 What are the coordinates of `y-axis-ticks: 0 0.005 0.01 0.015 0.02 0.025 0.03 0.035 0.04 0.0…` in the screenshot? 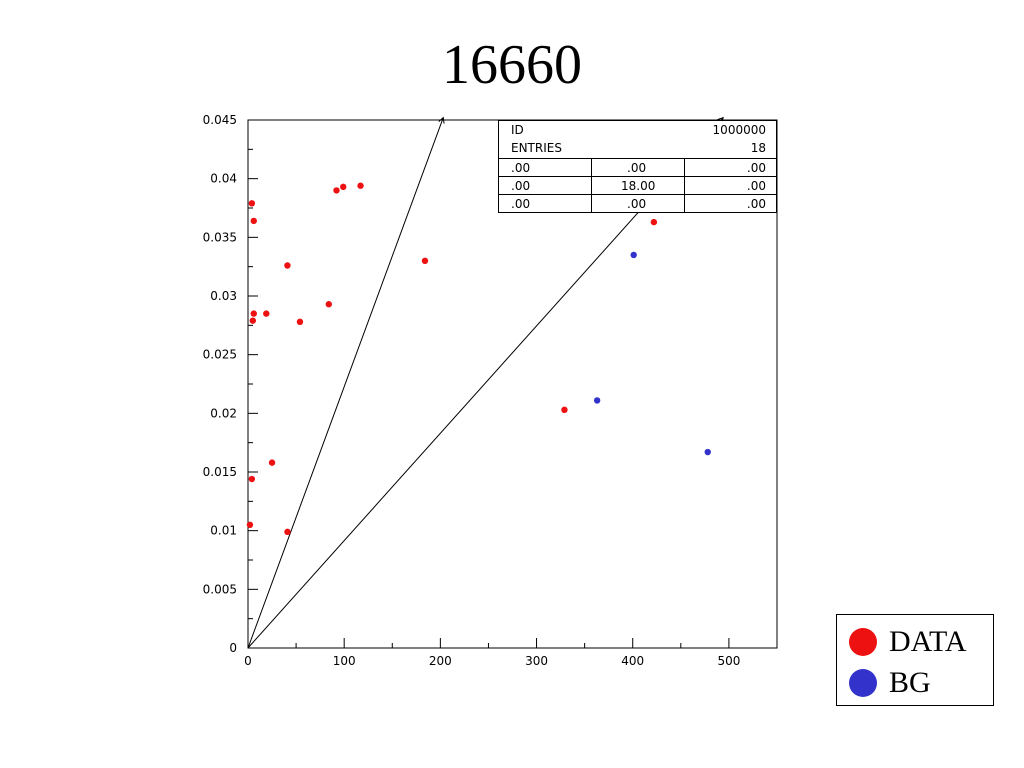 It's located at (230, 384).